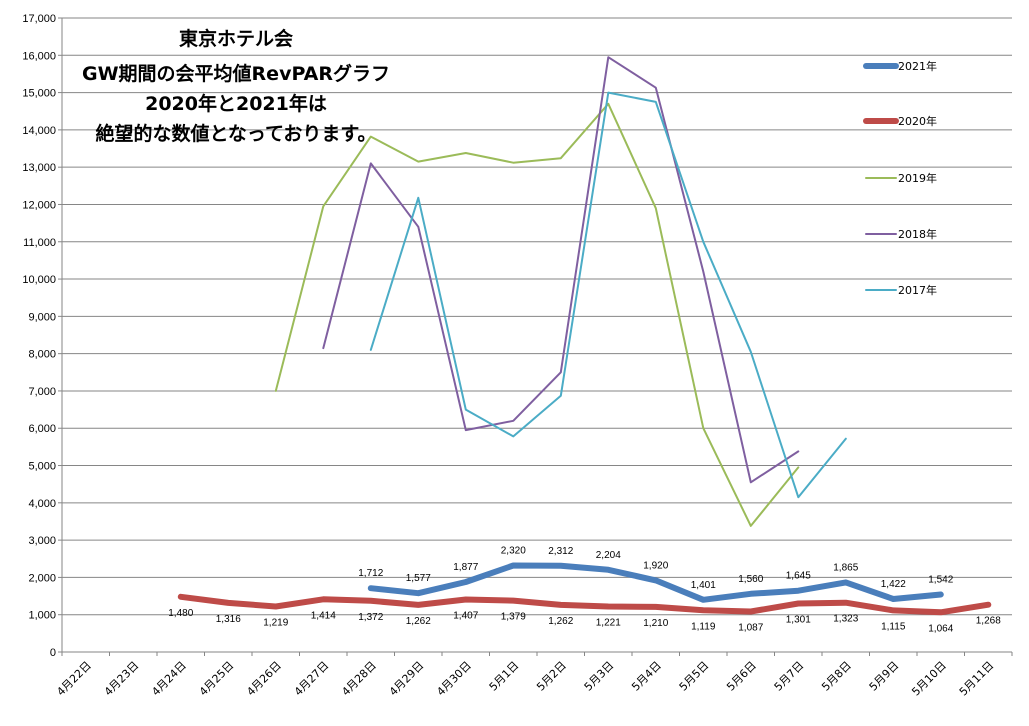 The width and height of the screenshot is (1029, 726). Describe the element at coordinates (39, 19) in the screenshot. I see `y-tick-label: 17,000` at that location.